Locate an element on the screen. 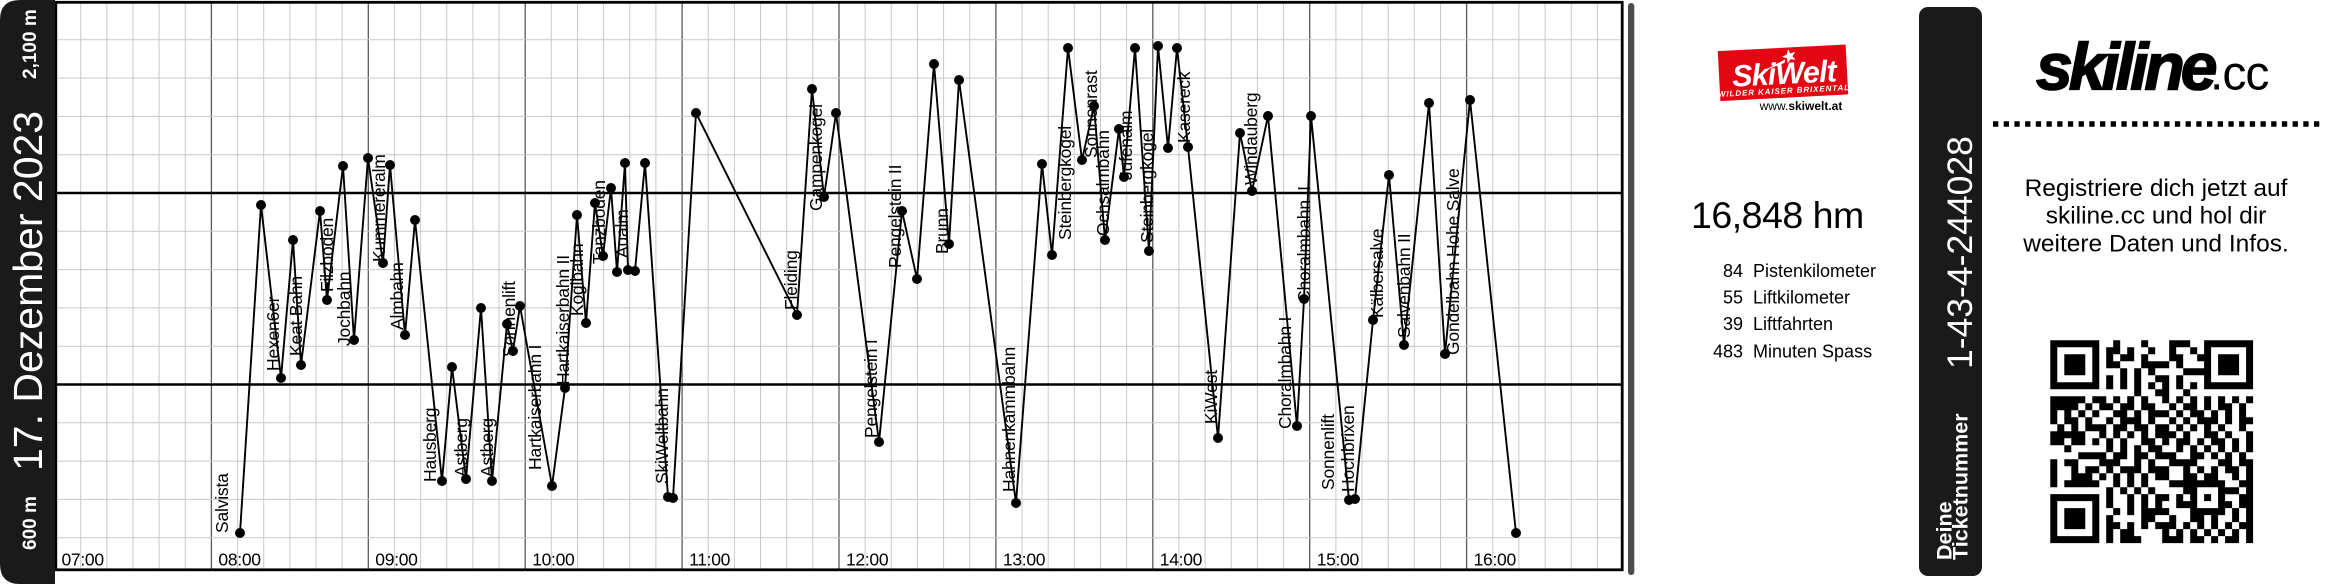 The height and width of the screenshot is (584, 2327). svg-text: Koglbahn is located at coordinates (577, 280).